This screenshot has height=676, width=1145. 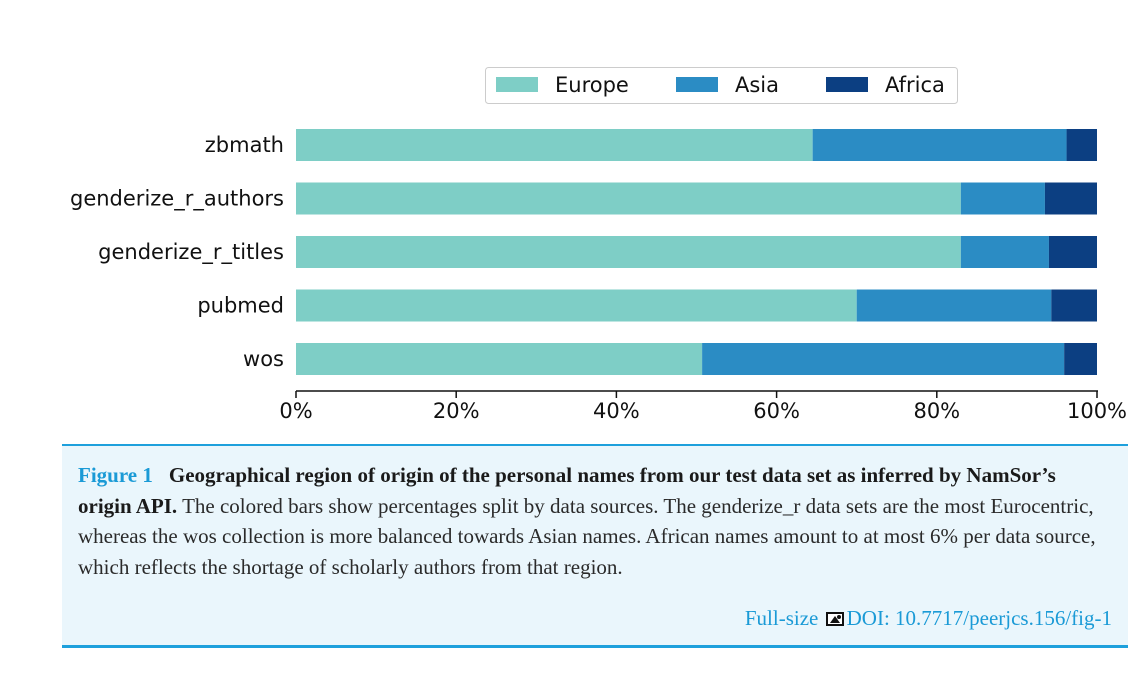 I want to click on bar-pubmed-europe, so click(x=576, y=305).